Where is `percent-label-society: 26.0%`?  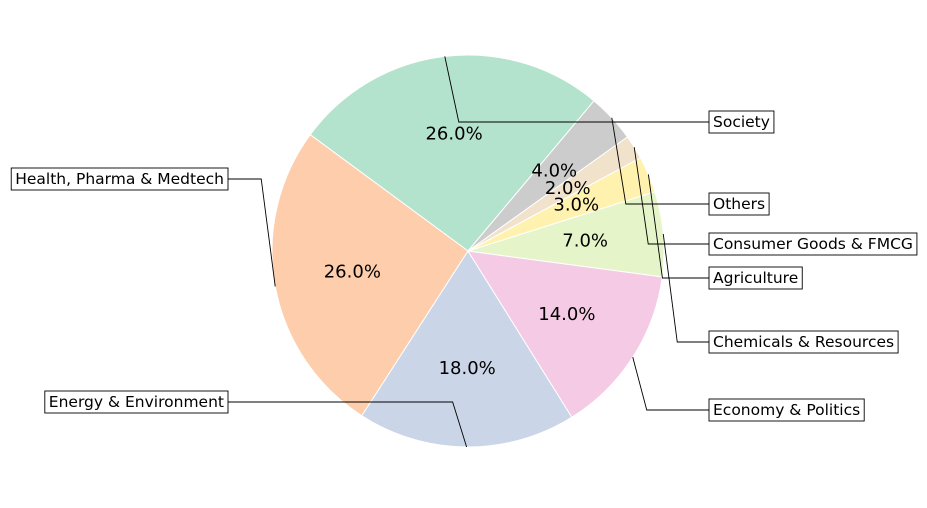
percent-label-society: 26.0% is located at coordinates (453, 134).